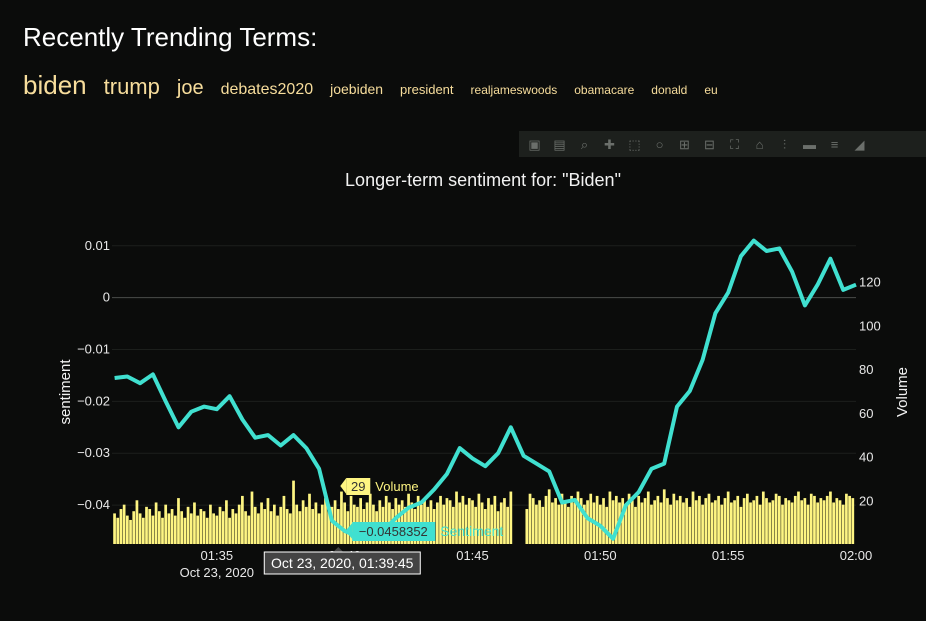  What do you see at coordinates (217, 572) in the screenshot?
I see `x-tick-sublabel: Oct 23, 2020` at bounding box center [217, 572].